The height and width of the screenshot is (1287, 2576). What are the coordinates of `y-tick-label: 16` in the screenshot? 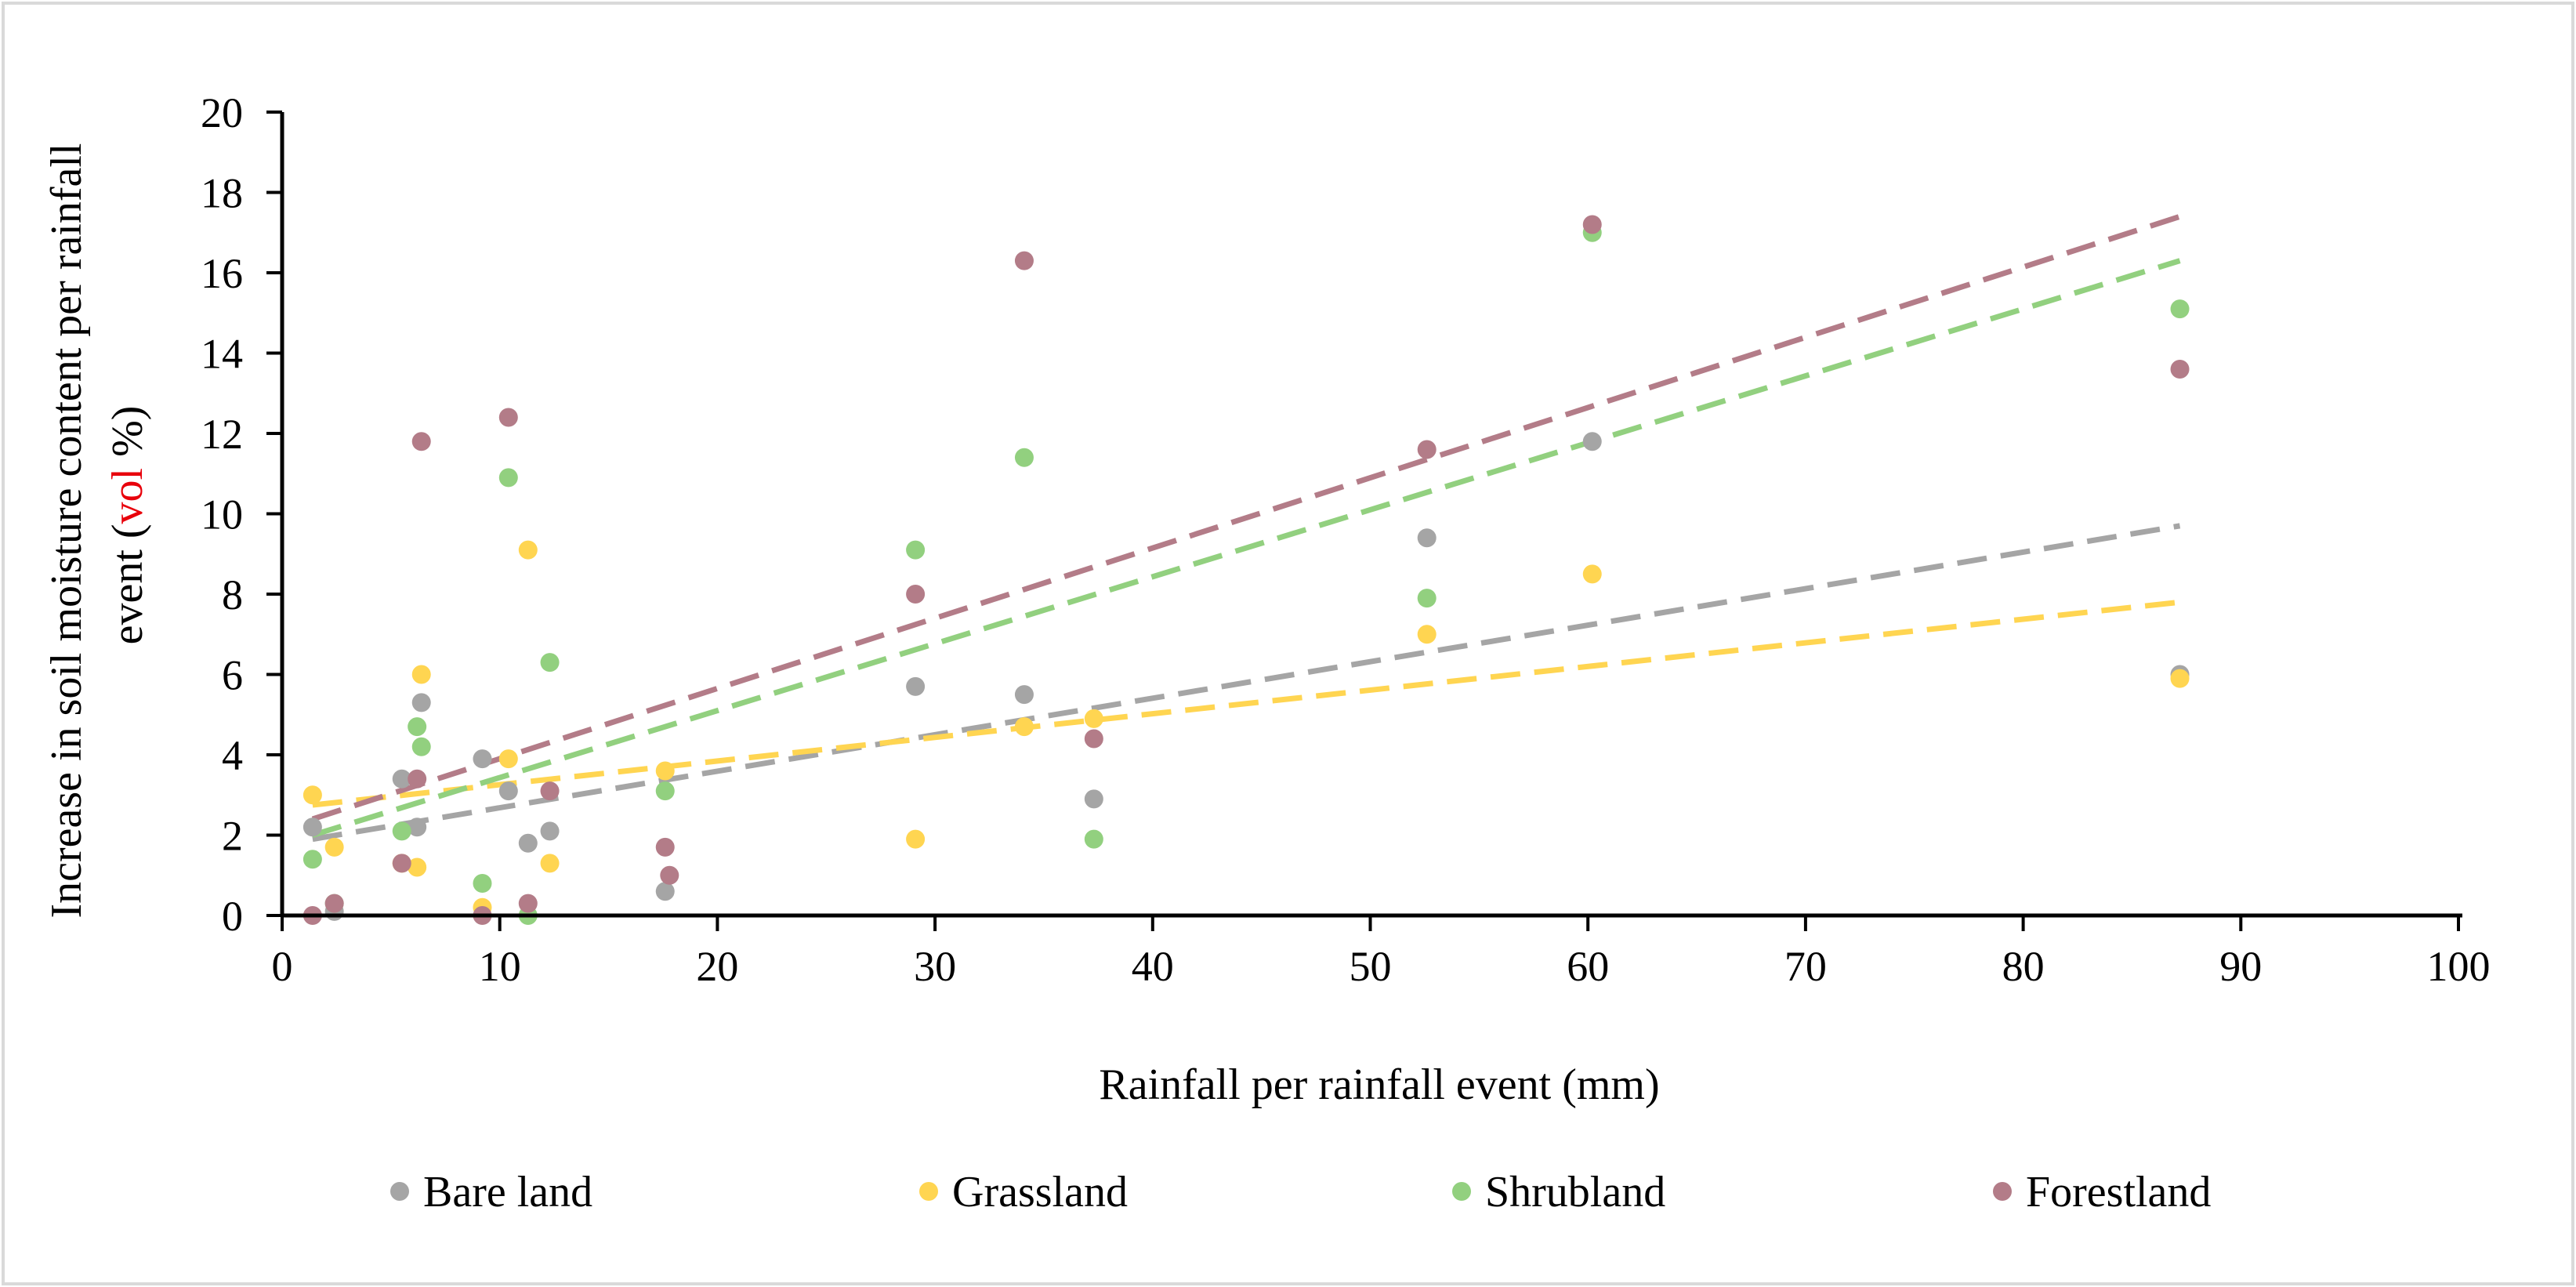 It's located at (222, 273).